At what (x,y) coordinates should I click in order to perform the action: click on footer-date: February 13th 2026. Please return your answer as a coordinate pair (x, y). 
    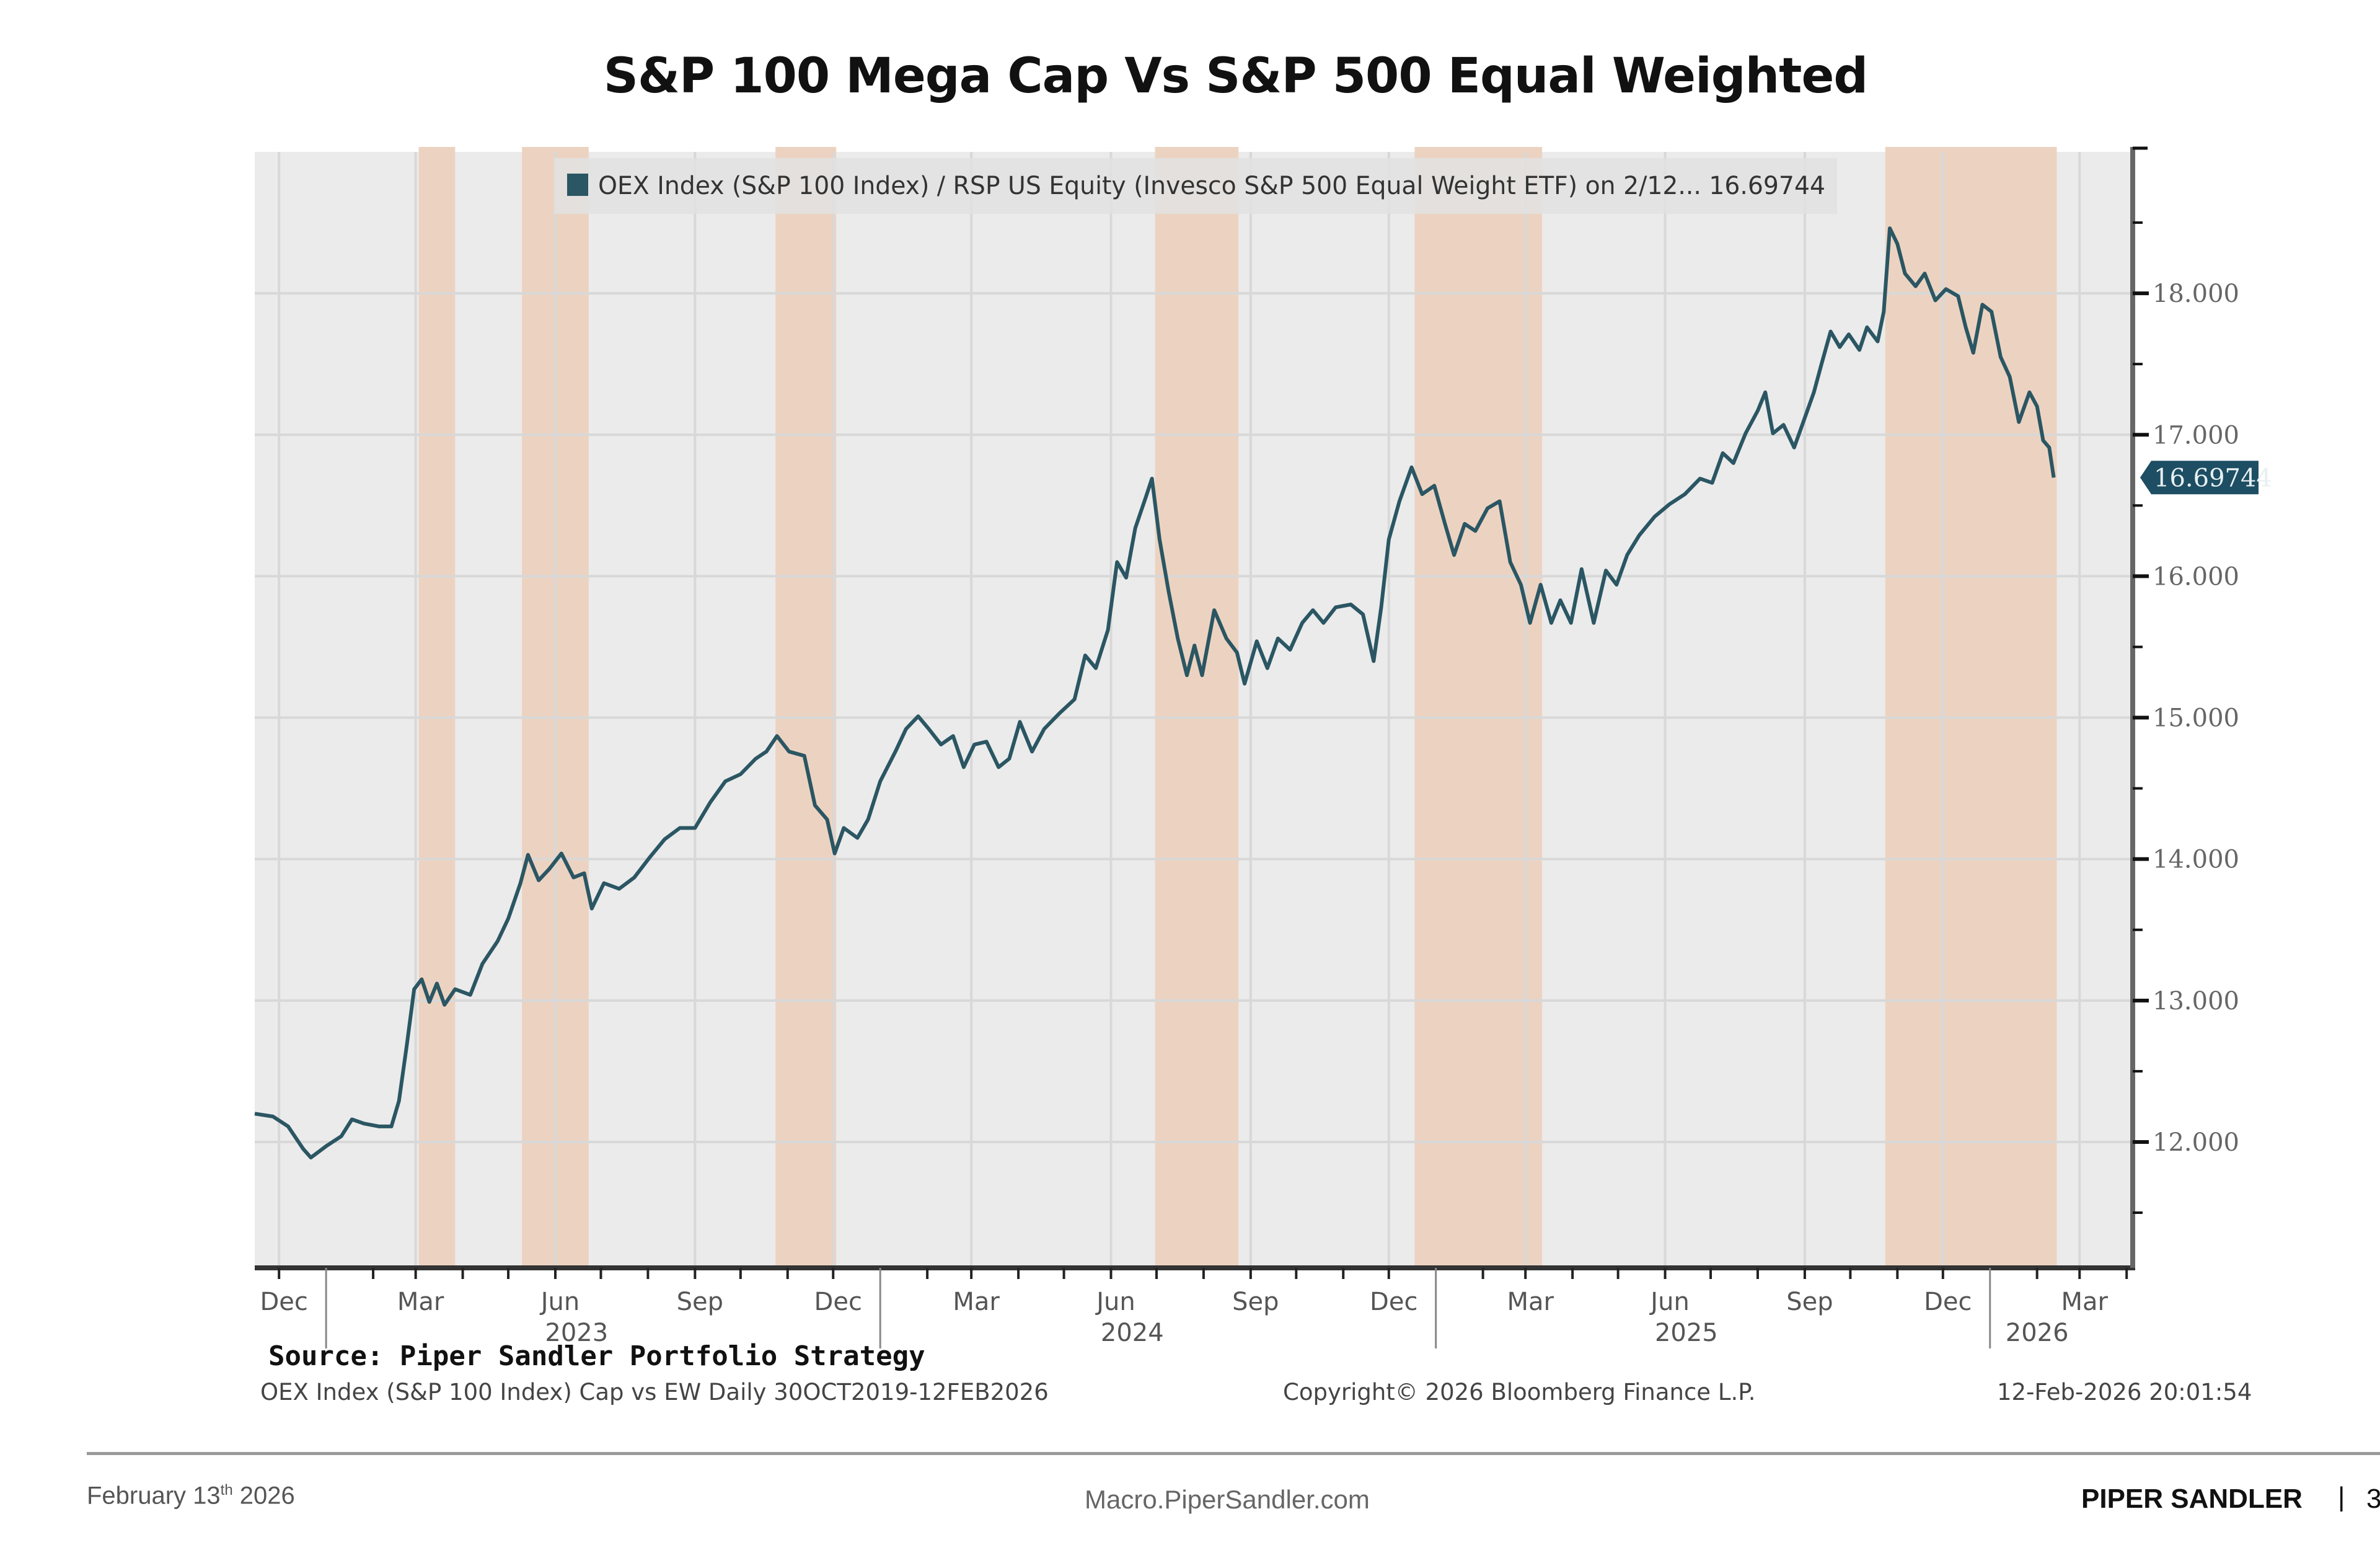
    Looking at the image, I should click on (191, 1496).